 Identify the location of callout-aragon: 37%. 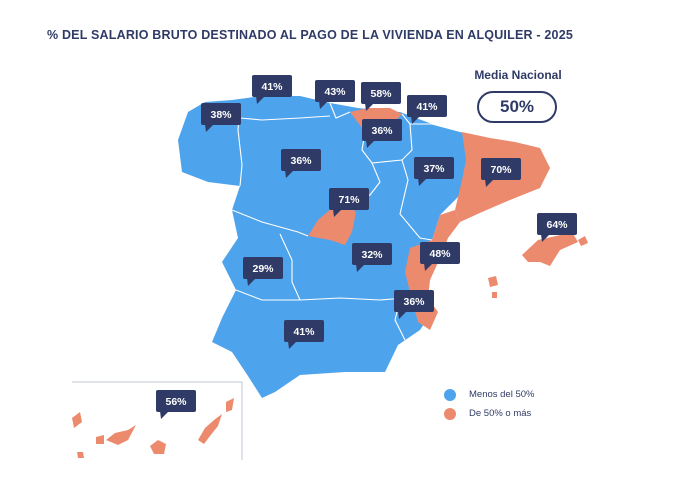
(434, 171).